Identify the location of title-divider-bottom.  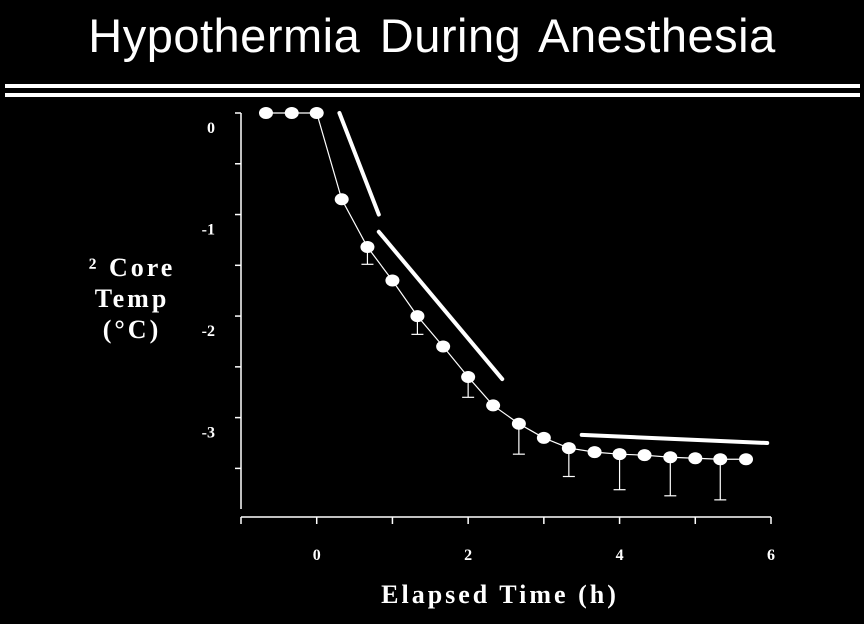
(432, 95).